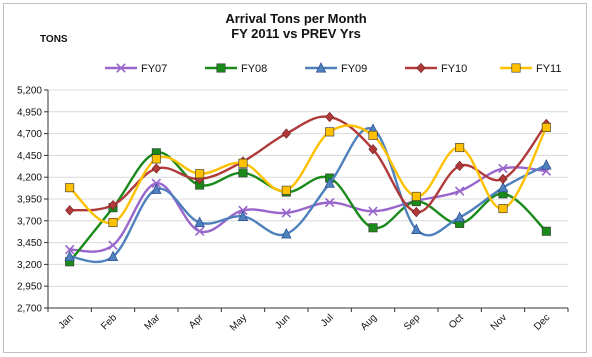  I want to click on x-tick-label: May, so click(238, 322).